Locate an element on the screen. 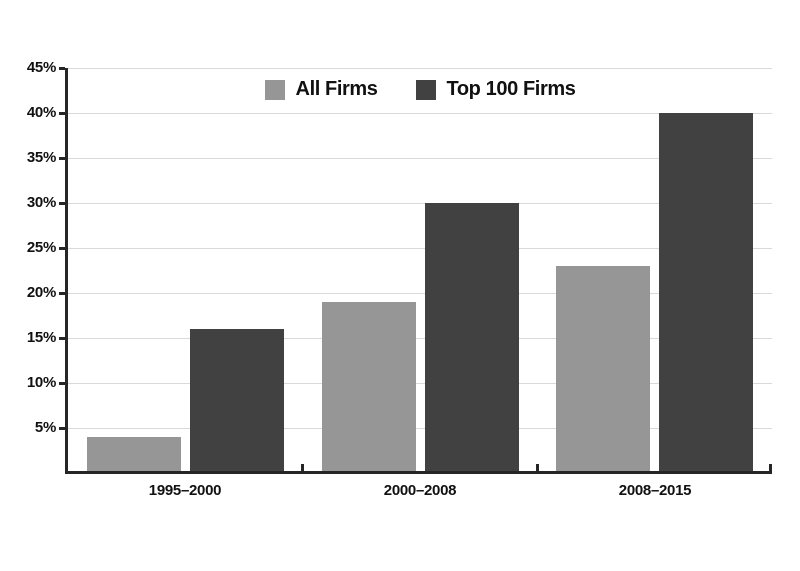  legend: All Firms Top 100 Firms is located at coordinates (420, 89).